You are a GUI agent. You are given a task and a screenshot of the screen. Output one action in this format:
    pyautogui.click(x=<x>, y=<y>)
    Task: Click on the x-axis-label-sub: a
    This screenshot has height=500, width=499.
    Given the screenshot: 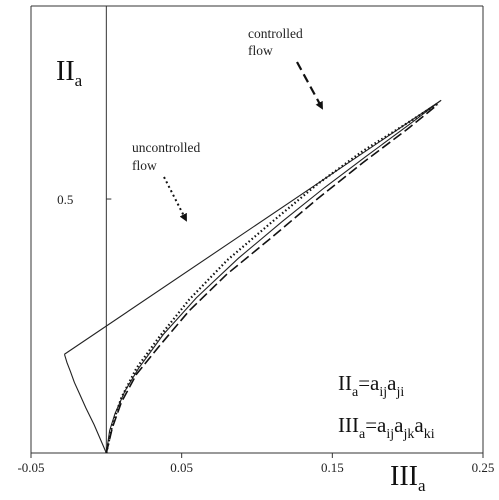 What is the action you would take?
    pyautogui.click(x=422, y=485)
    